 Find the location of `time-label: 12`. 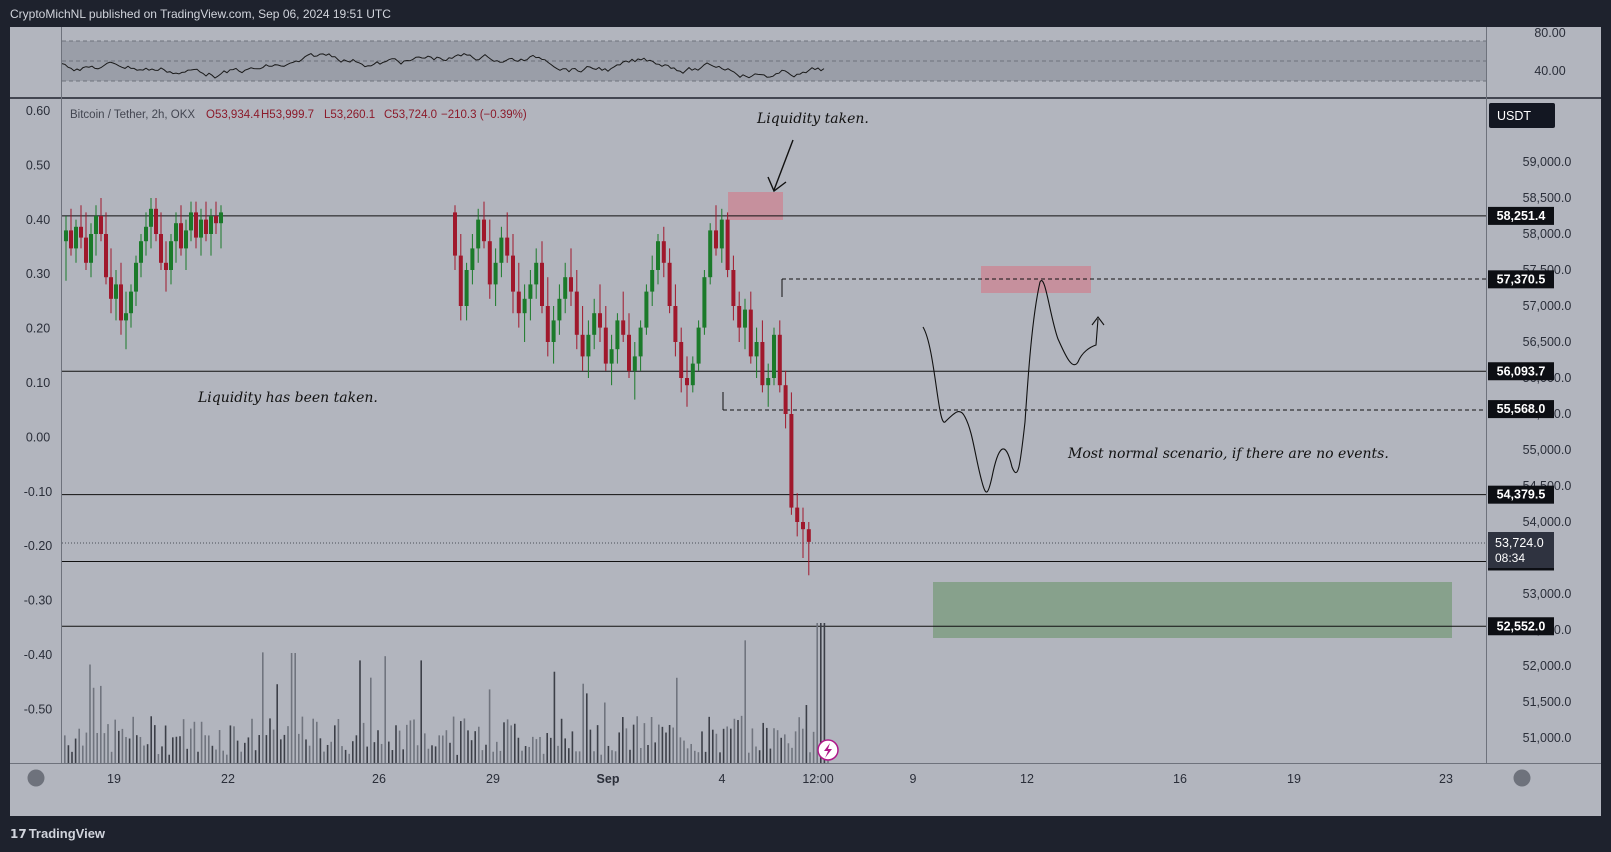

time-label: 12 is located at coordinates (1027, 779).